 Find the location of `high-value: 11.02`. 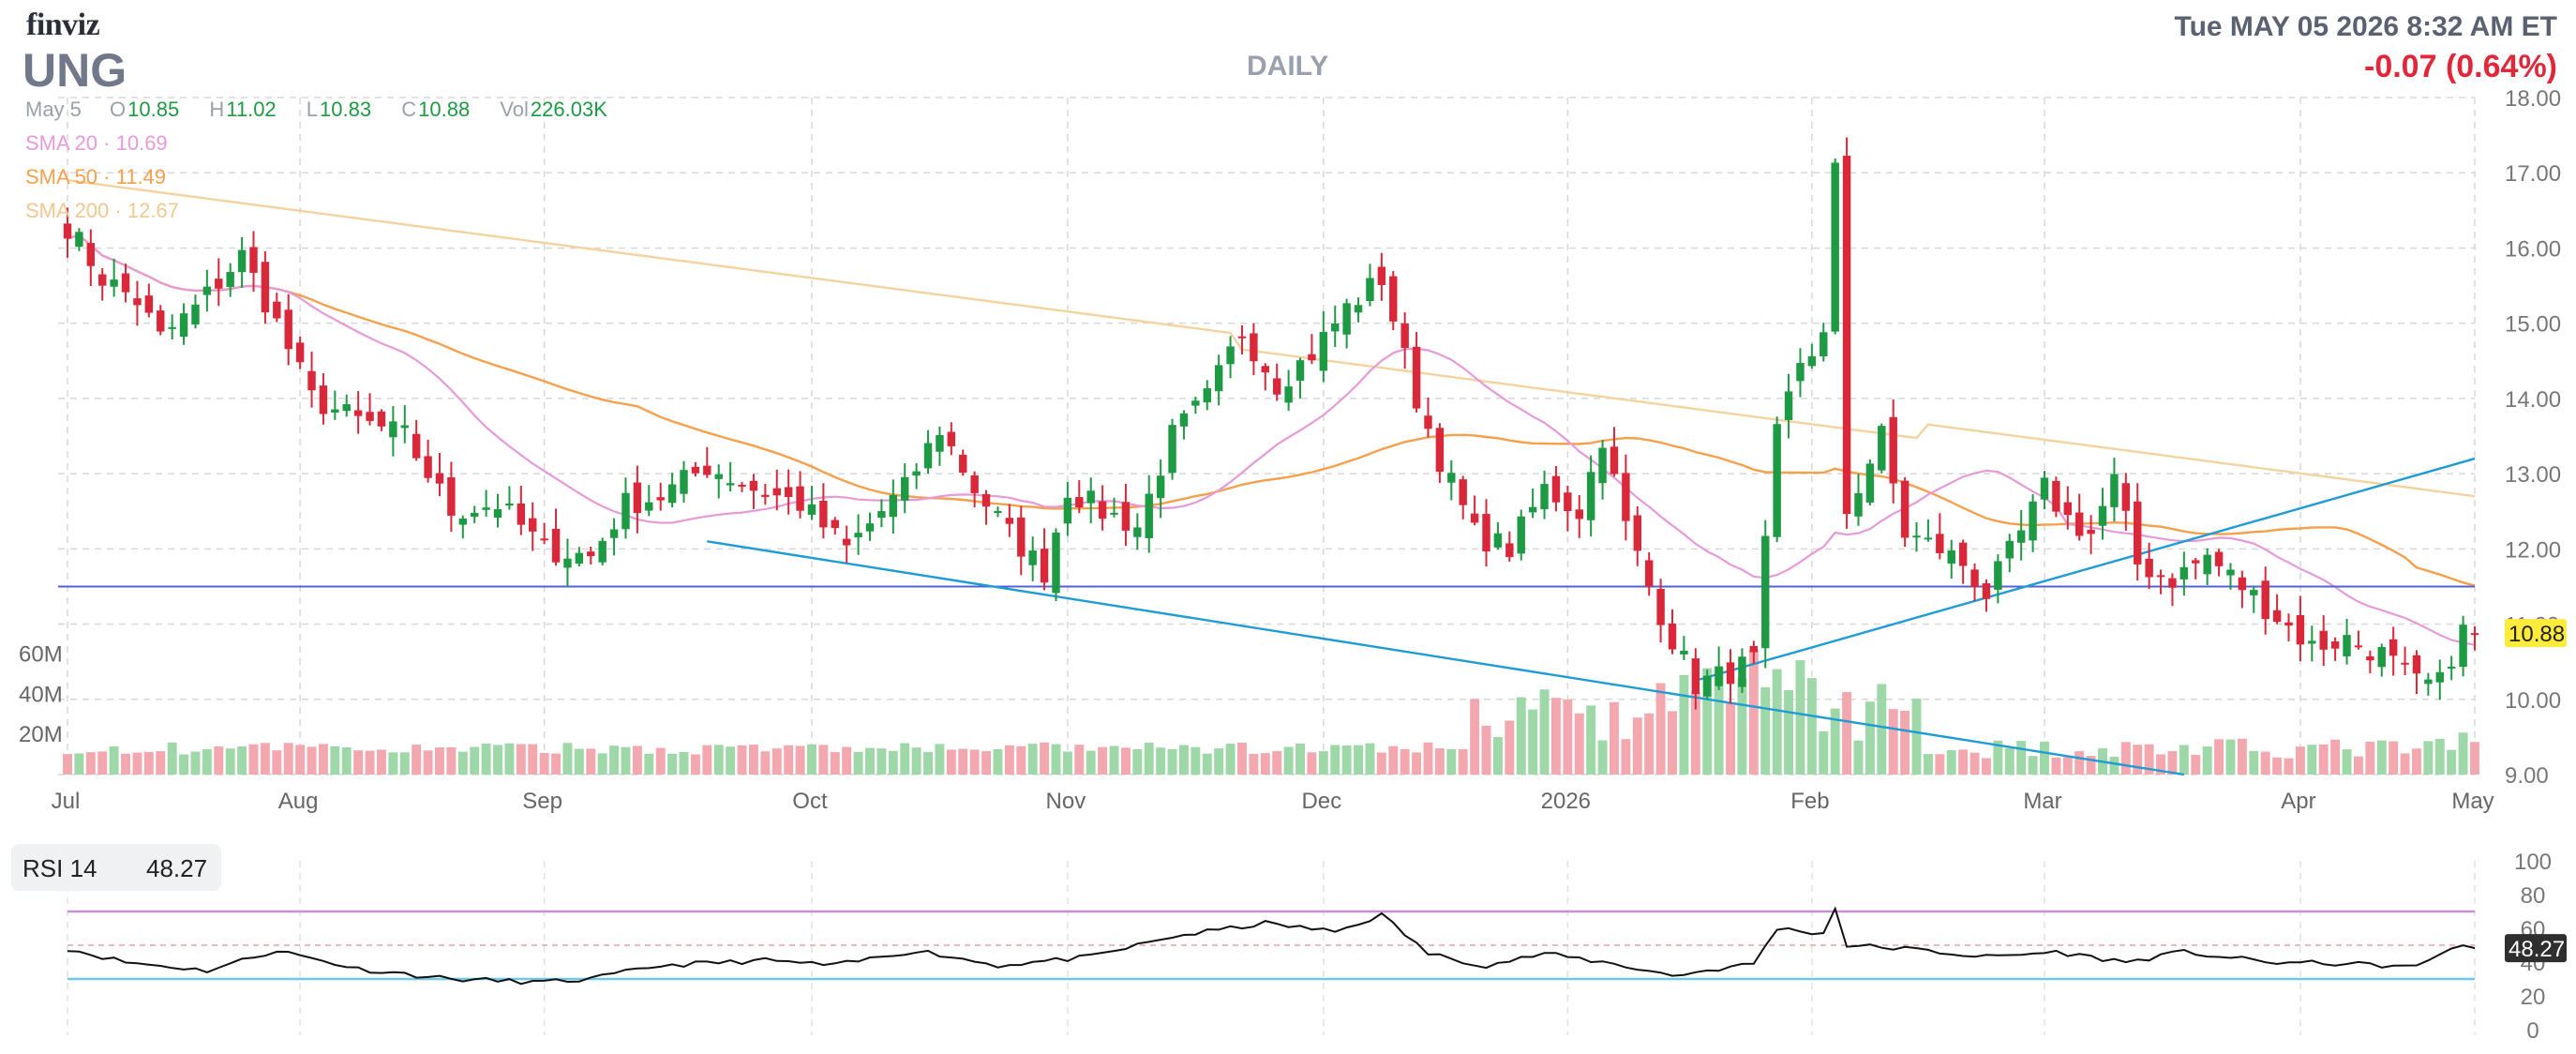

high-value: 11.02 is located at coordinates (252, 109).